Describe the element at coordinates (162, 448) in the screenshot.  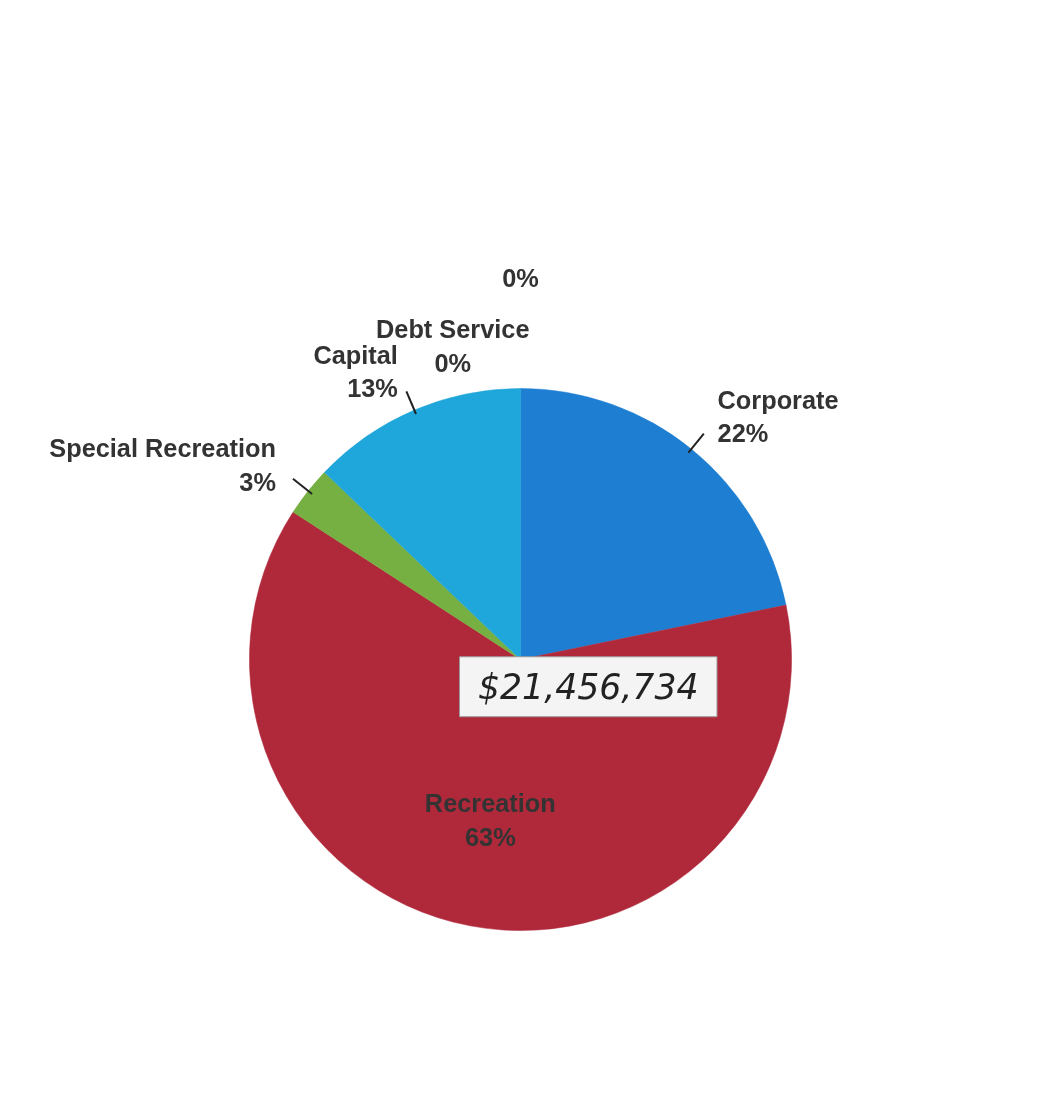
I see `slice-label: Special Recreation` at that location.